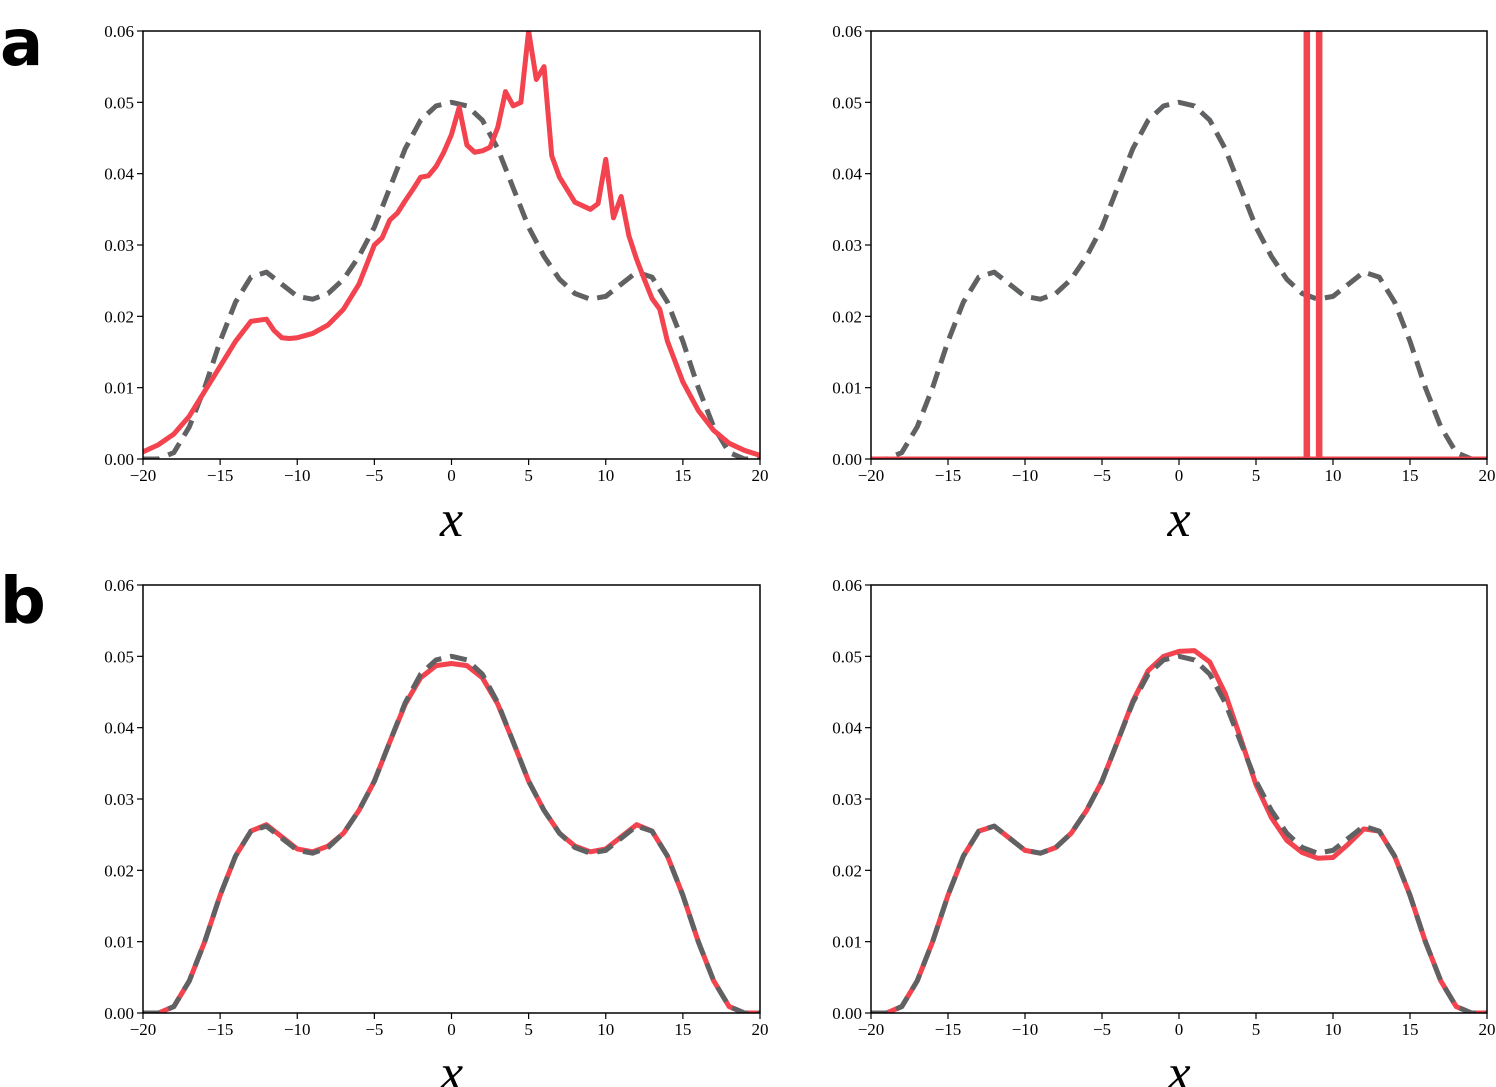 The width and height of the screenshot is (1496, 1087). I want to click on panel-label-b: b, so click(23, 602).